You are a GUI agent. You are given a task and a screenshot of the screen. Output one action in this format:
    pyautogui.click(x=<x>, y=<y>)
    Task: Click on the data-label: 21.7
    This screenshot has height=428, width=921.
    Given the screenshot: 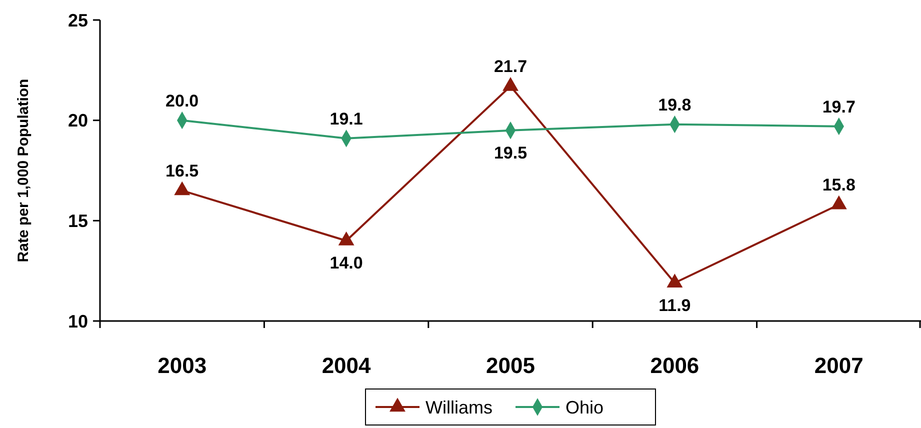 What is the action you would take?
    pyautogui.click(x=511, y=66)
    